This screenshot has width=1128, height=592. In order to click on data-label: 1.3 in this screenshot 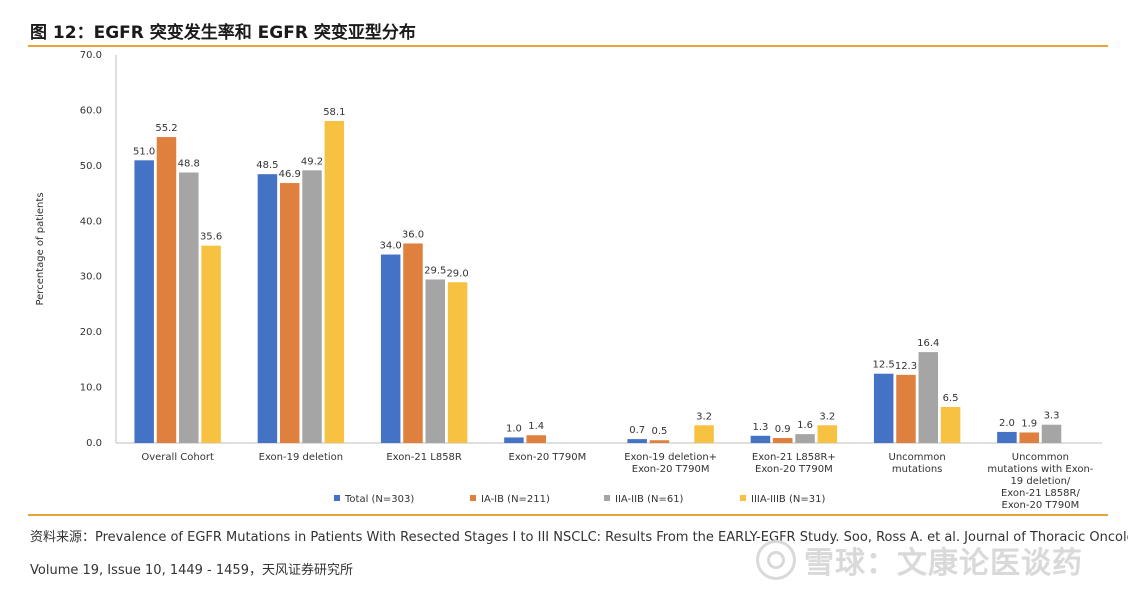, I will do `click(760, 427)`.